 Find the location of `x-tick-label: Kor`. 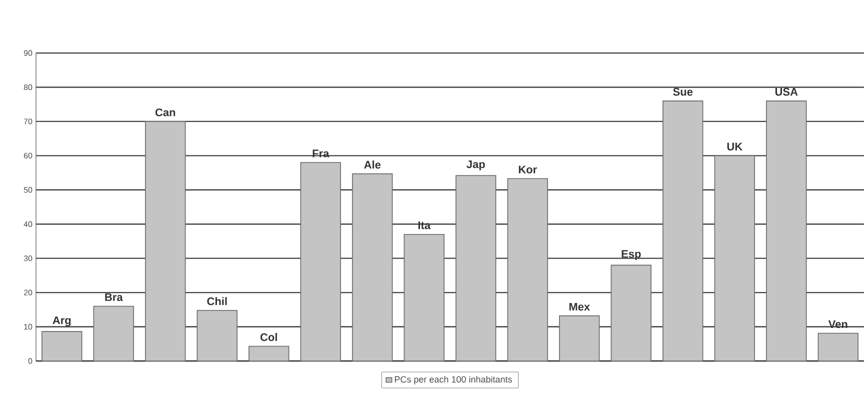

x-tick-label: Kor is located at coordinates (527, 170).